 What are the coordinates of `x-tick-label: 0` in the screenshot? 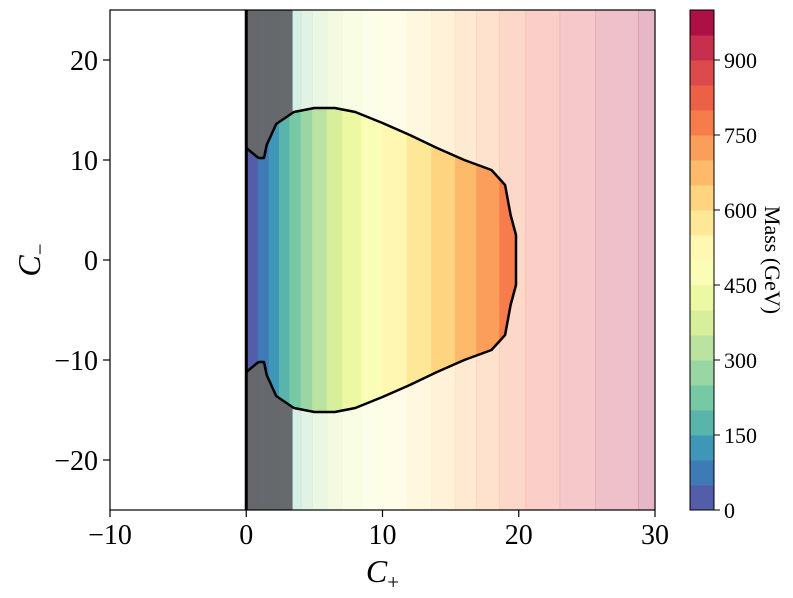 It's located at (246, 535).